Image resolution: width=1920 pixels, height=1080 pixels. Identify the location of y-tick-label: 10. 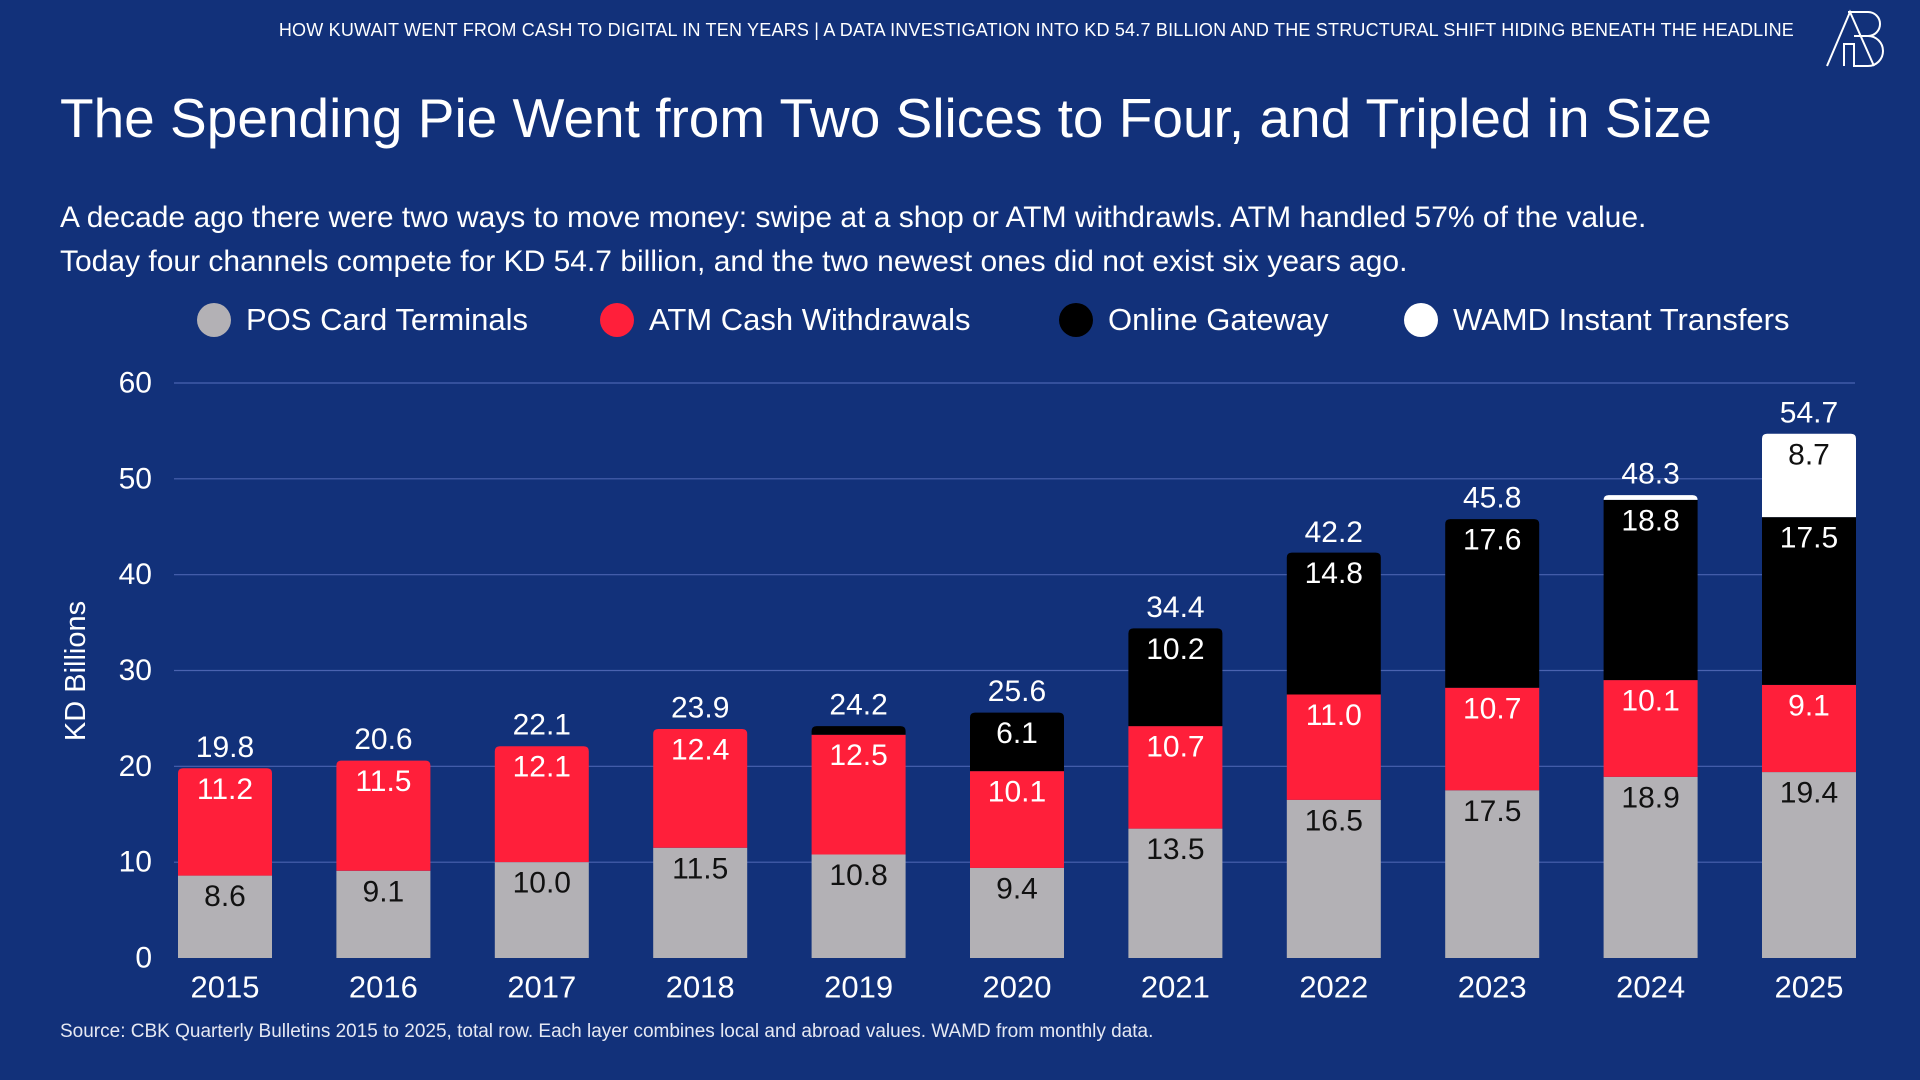
(135, 862).